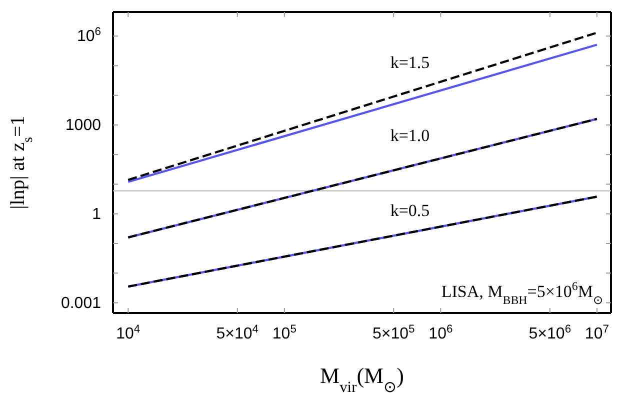  Describe the element at coordinates (128, 332) in the screenshot. I see `x-tick-label: 10$^{4}$` at that location.